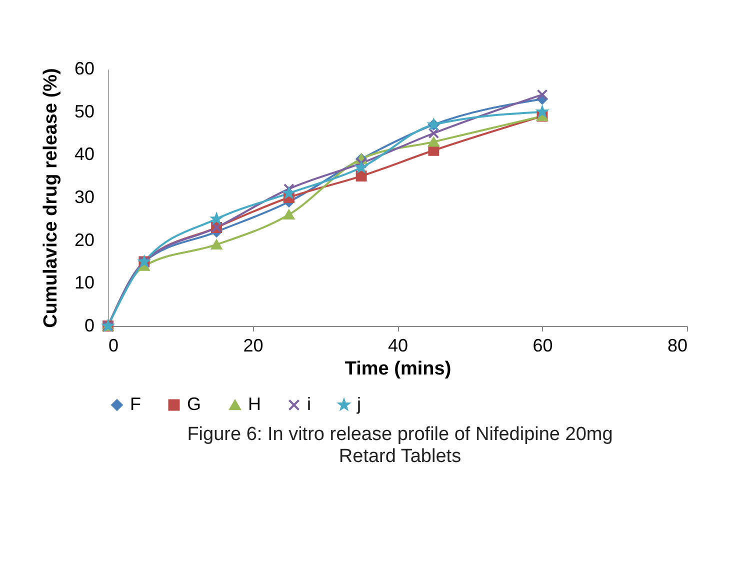 The width and height of the screenshot is (747, 583). I want to click on legend-label: G, so click(194, 404).